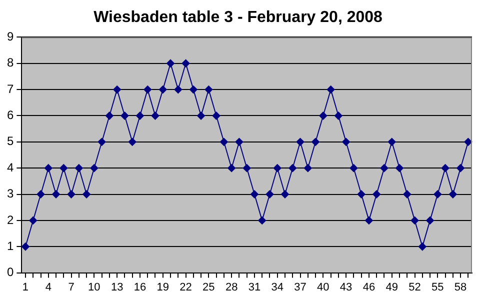 The width and height of the screenshot is (480, 299). What do you see at coordinates (10, 245) in the screenshot?
I see `y-tick-label: 1` at bounding box center [10, 245].